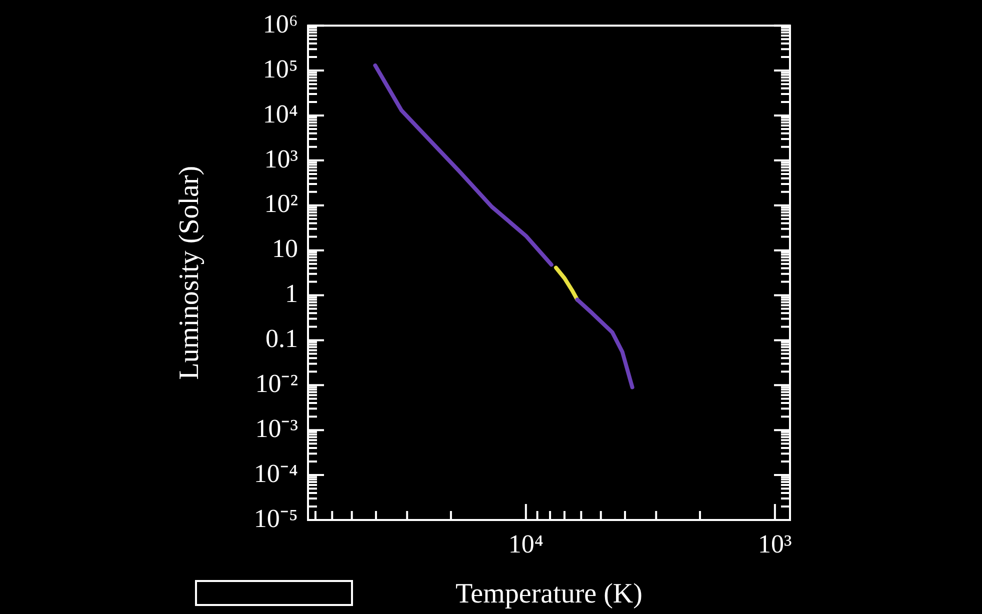 The image size is (982, 614). I want to click on y-tick-label: 10⁶, so click(280, 23).